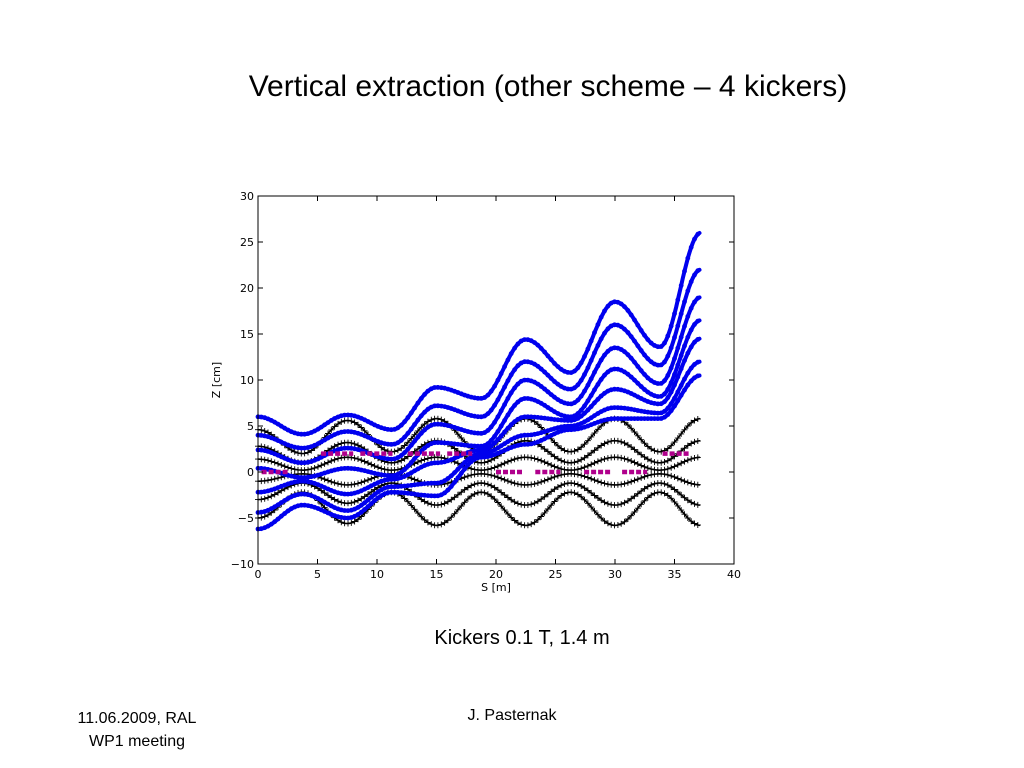 The width and height of the screenshot is (1024, 768). Describe the element at coordinates (250, 472) in the screenshot. I see `y-tick-label-2: 0` at that location.